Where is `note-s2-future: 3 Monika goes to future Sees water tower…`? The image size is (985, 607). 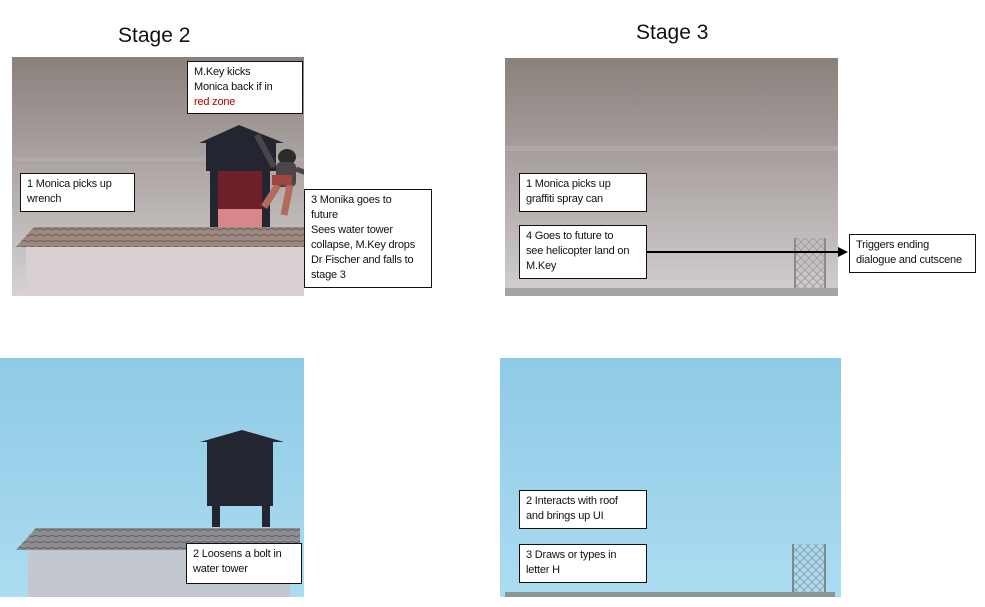
note-s2-future: 3 Monika goes to future Sees water tower… is located at coordinates (368, 238).